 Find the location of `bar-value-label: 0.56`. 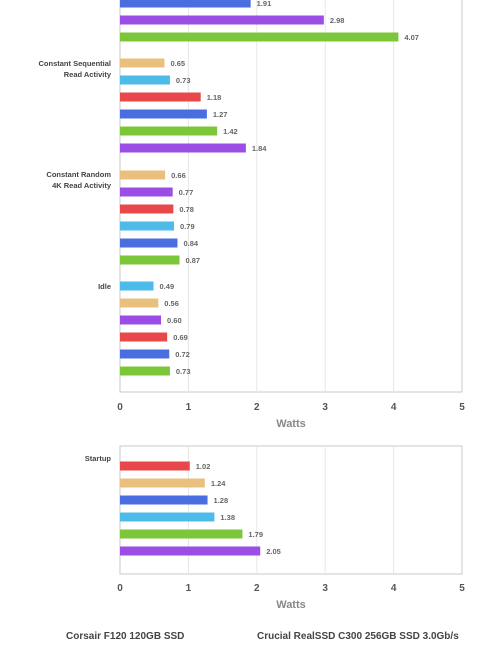

bar-value-label: 0.56 is located at coordinates (171, 303).